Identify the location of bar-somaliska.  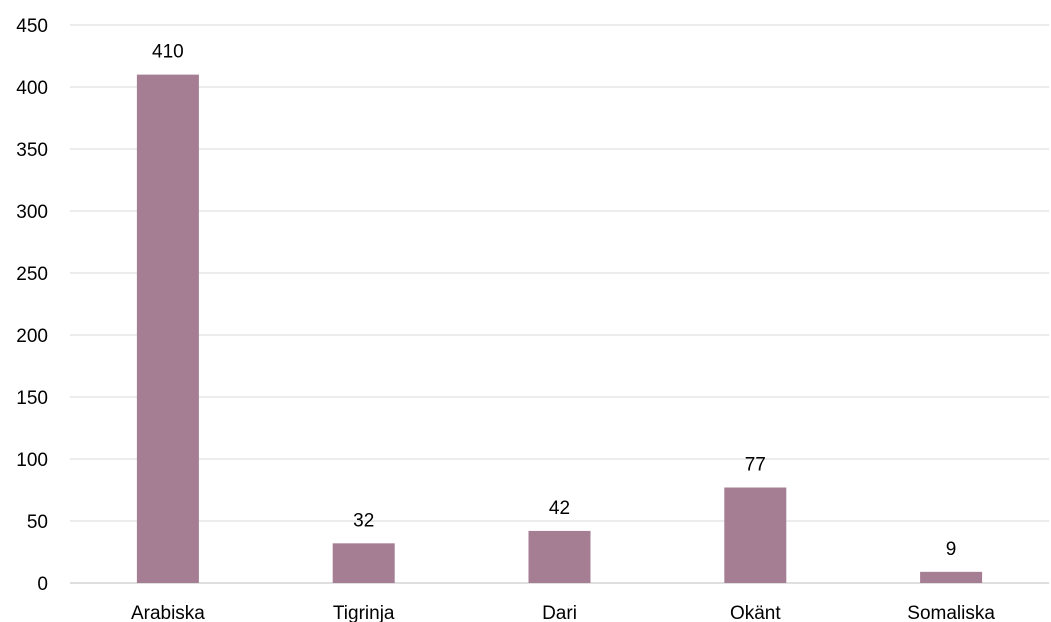
(951, 577).